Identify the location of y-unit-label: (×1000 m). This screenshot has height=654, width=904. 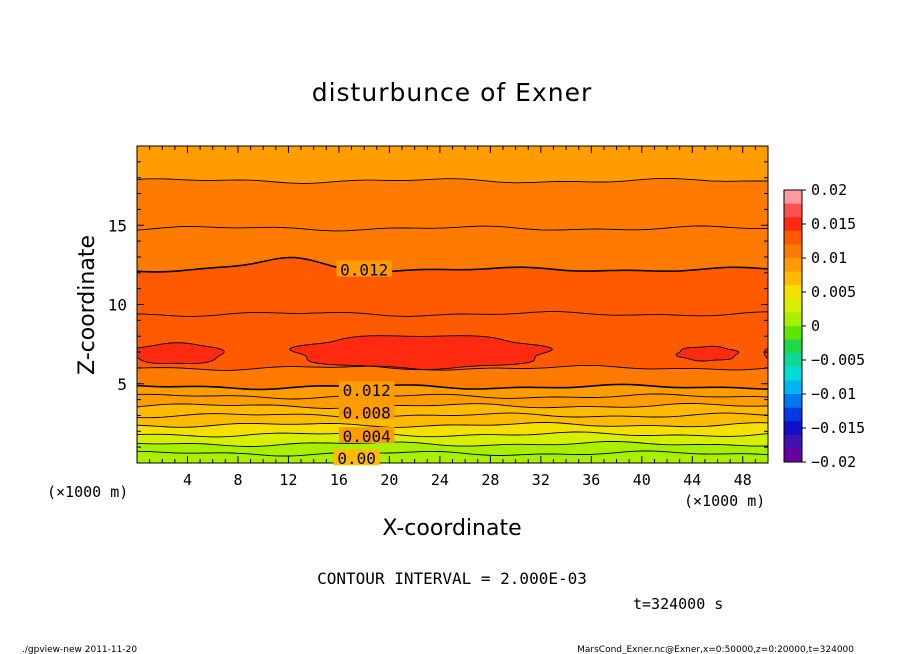
(87, 492).